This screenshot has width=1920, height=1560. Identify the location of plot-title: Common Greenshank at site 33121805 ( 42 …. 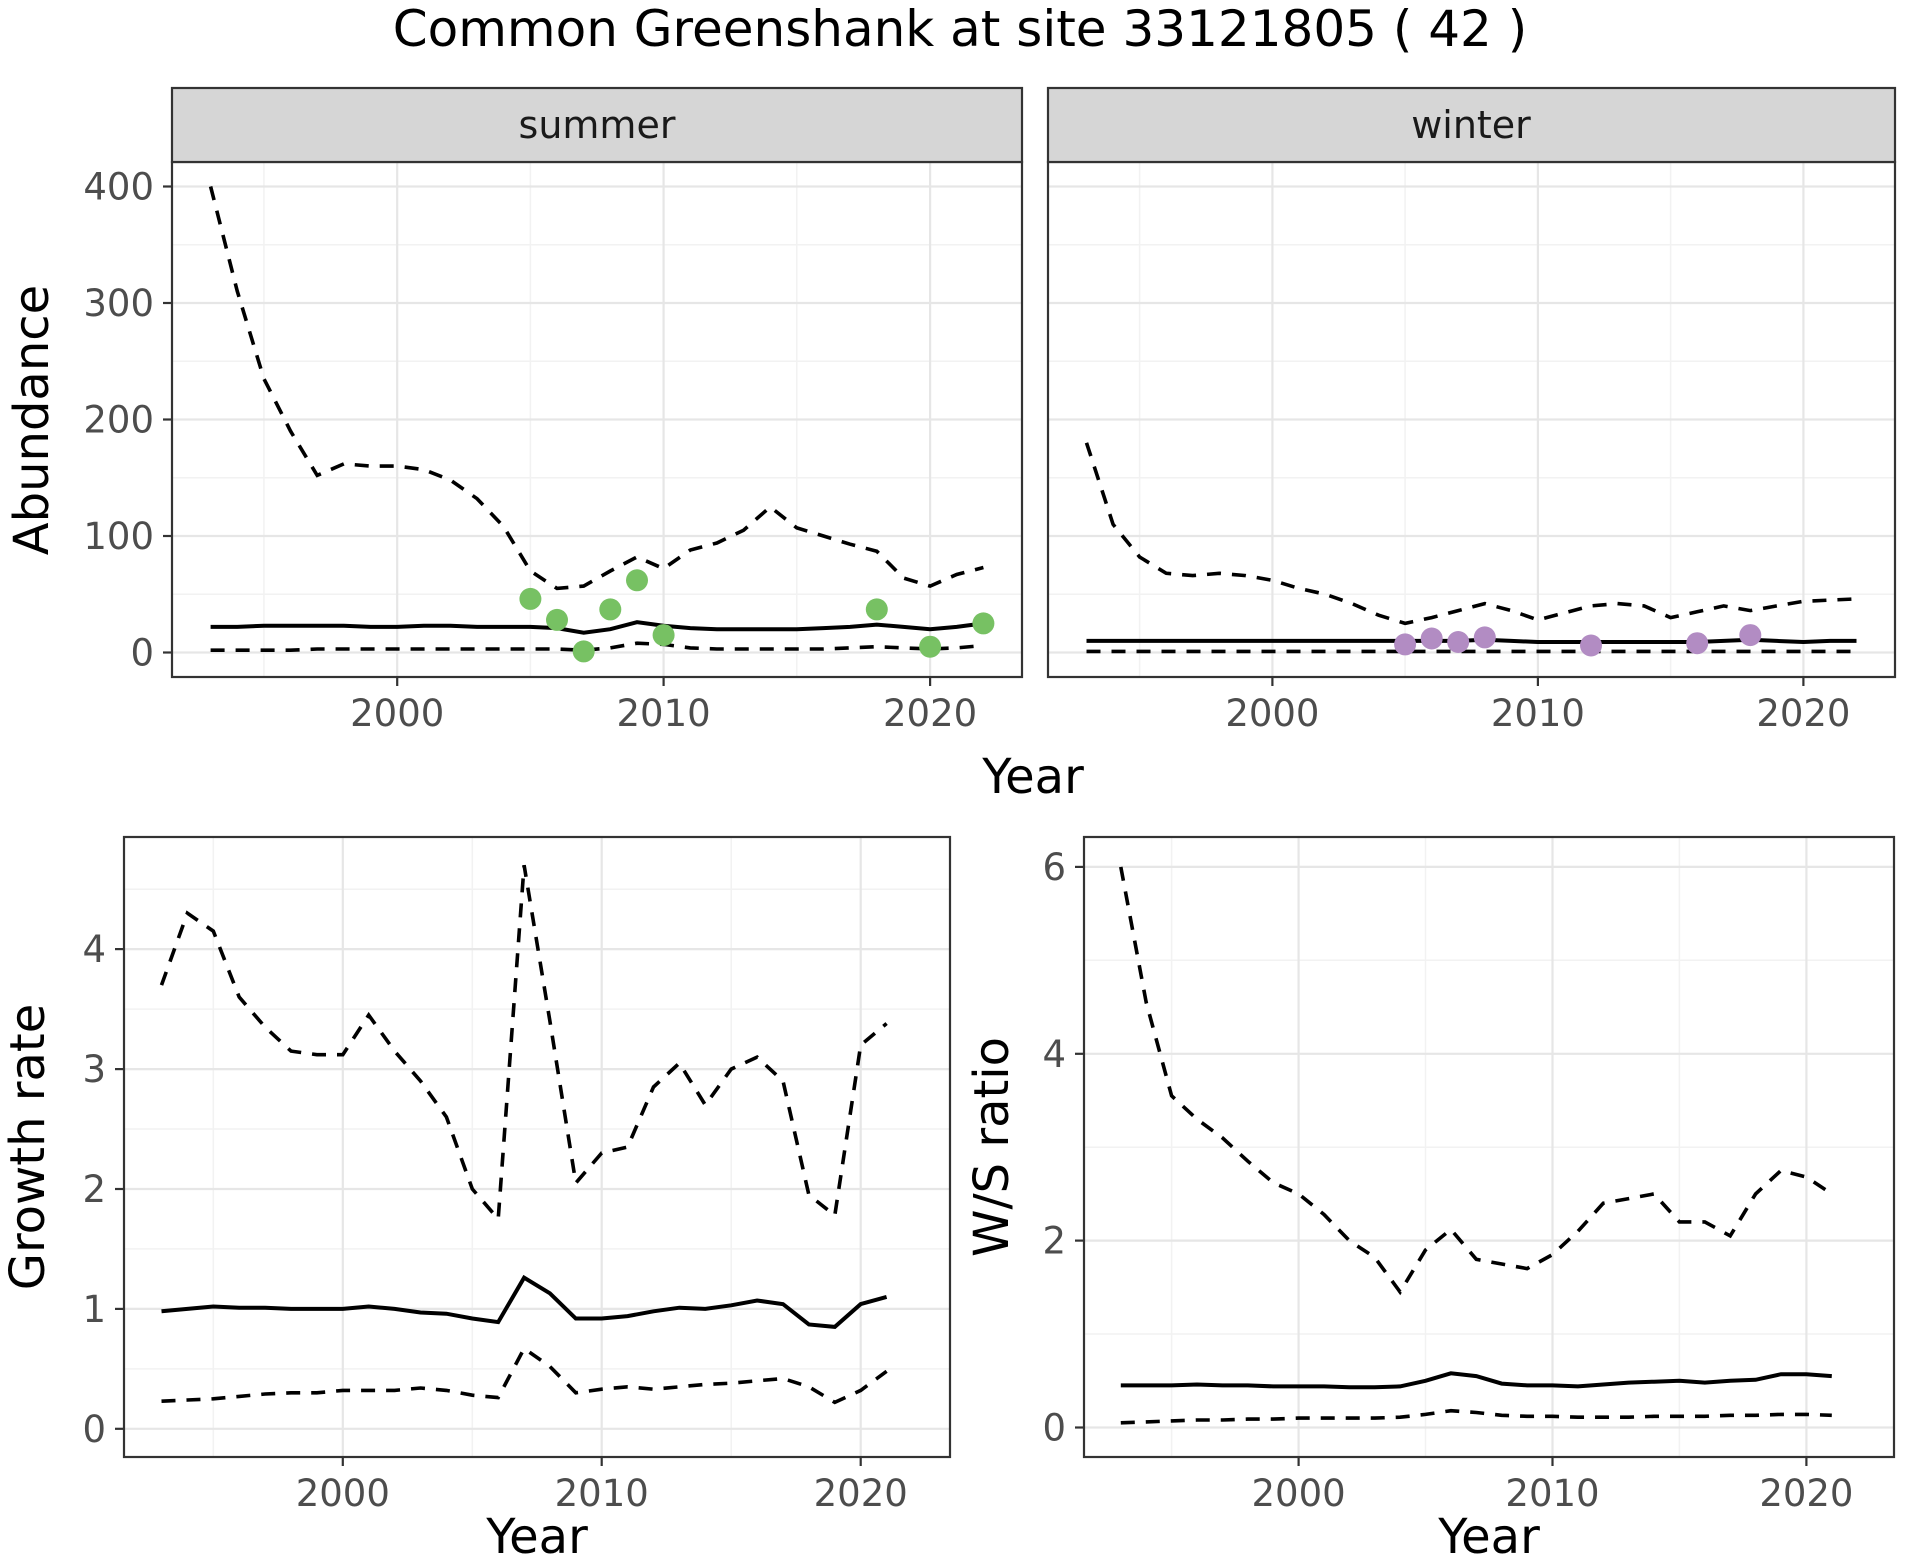
(960, 29).